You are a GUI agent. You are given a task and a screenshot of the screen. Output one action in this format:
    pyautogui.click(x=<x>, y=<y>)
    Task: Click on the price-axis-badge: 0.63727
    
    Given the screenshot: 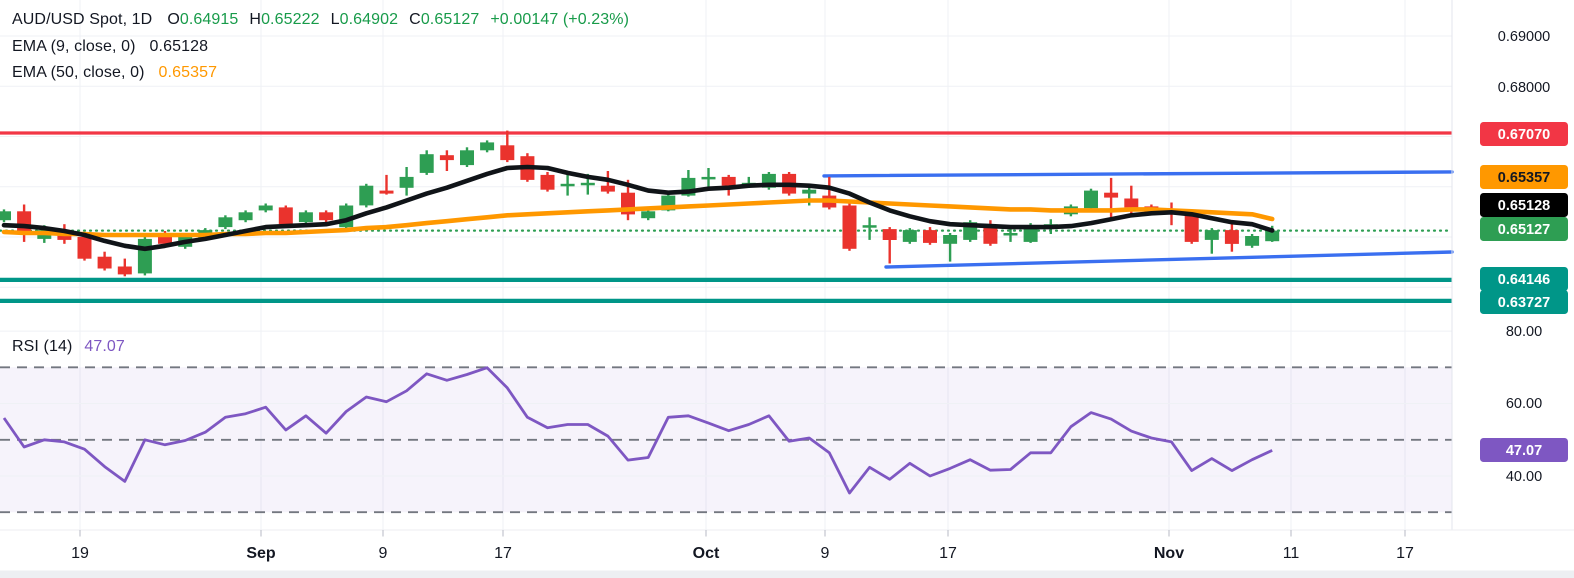 What is the action you would take?
    pyautogui.click(x=1524, y=302)
    